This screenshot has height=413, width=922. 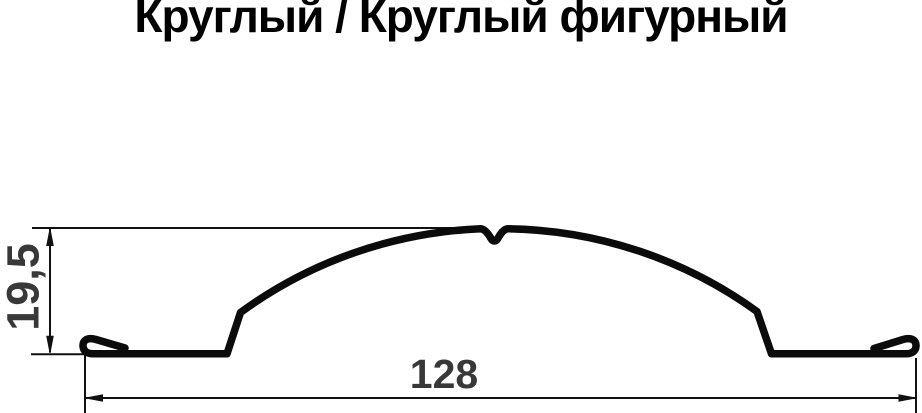 I want to click on width-arrow-right-icon, so click(x=907, y=398).